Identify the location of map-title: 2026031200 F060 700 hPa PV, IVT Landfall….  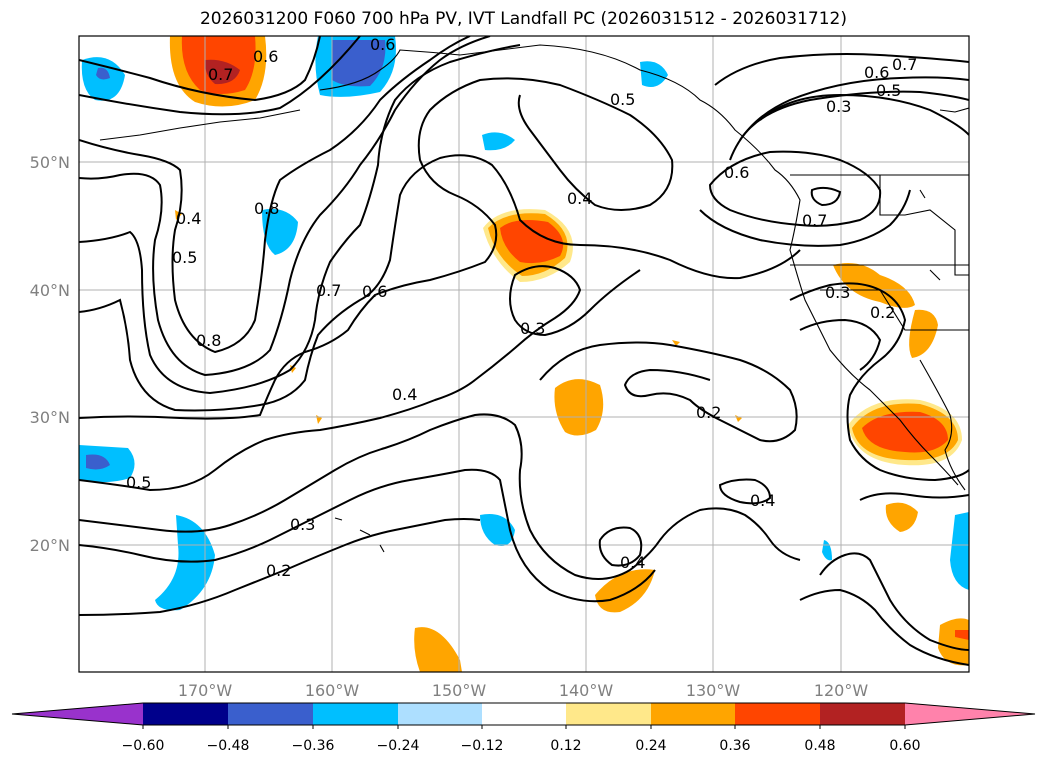
(523, 19).